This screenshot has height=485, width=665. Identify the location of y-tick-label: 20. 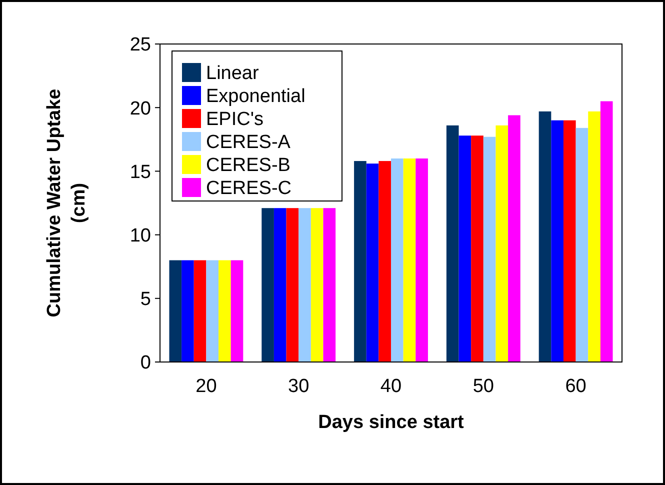
(140, 109).